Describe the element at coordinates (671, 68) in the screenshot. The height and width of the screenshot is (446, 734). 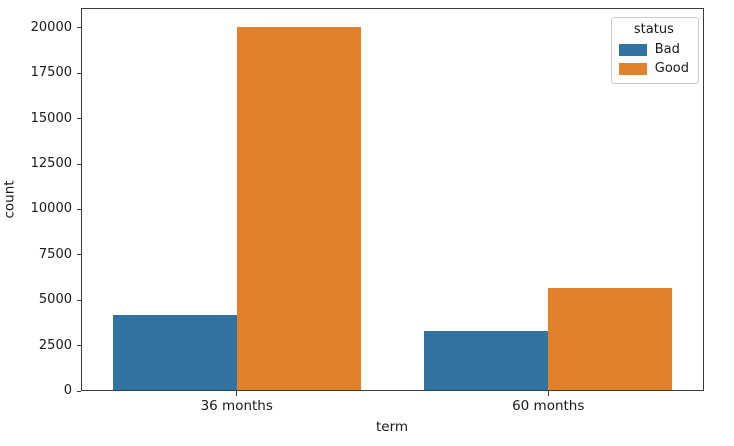
I see `legend-label: Good` at that location.